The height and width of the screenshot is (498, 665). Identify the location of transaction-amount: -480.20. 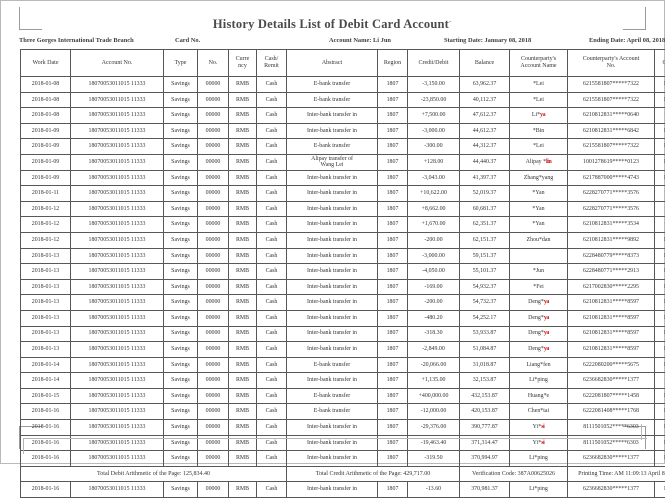
(434, 318).